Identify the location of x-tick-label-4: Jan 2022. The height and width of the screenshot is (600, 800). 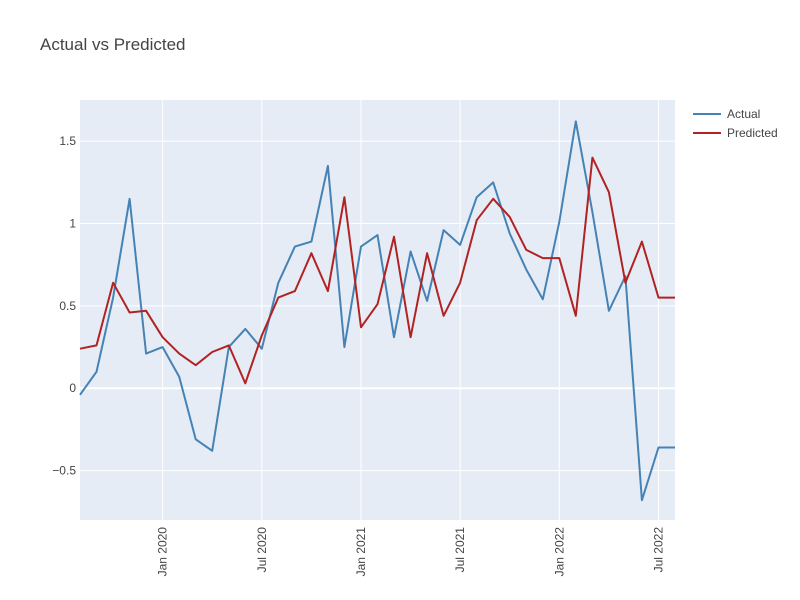
(559, 552).